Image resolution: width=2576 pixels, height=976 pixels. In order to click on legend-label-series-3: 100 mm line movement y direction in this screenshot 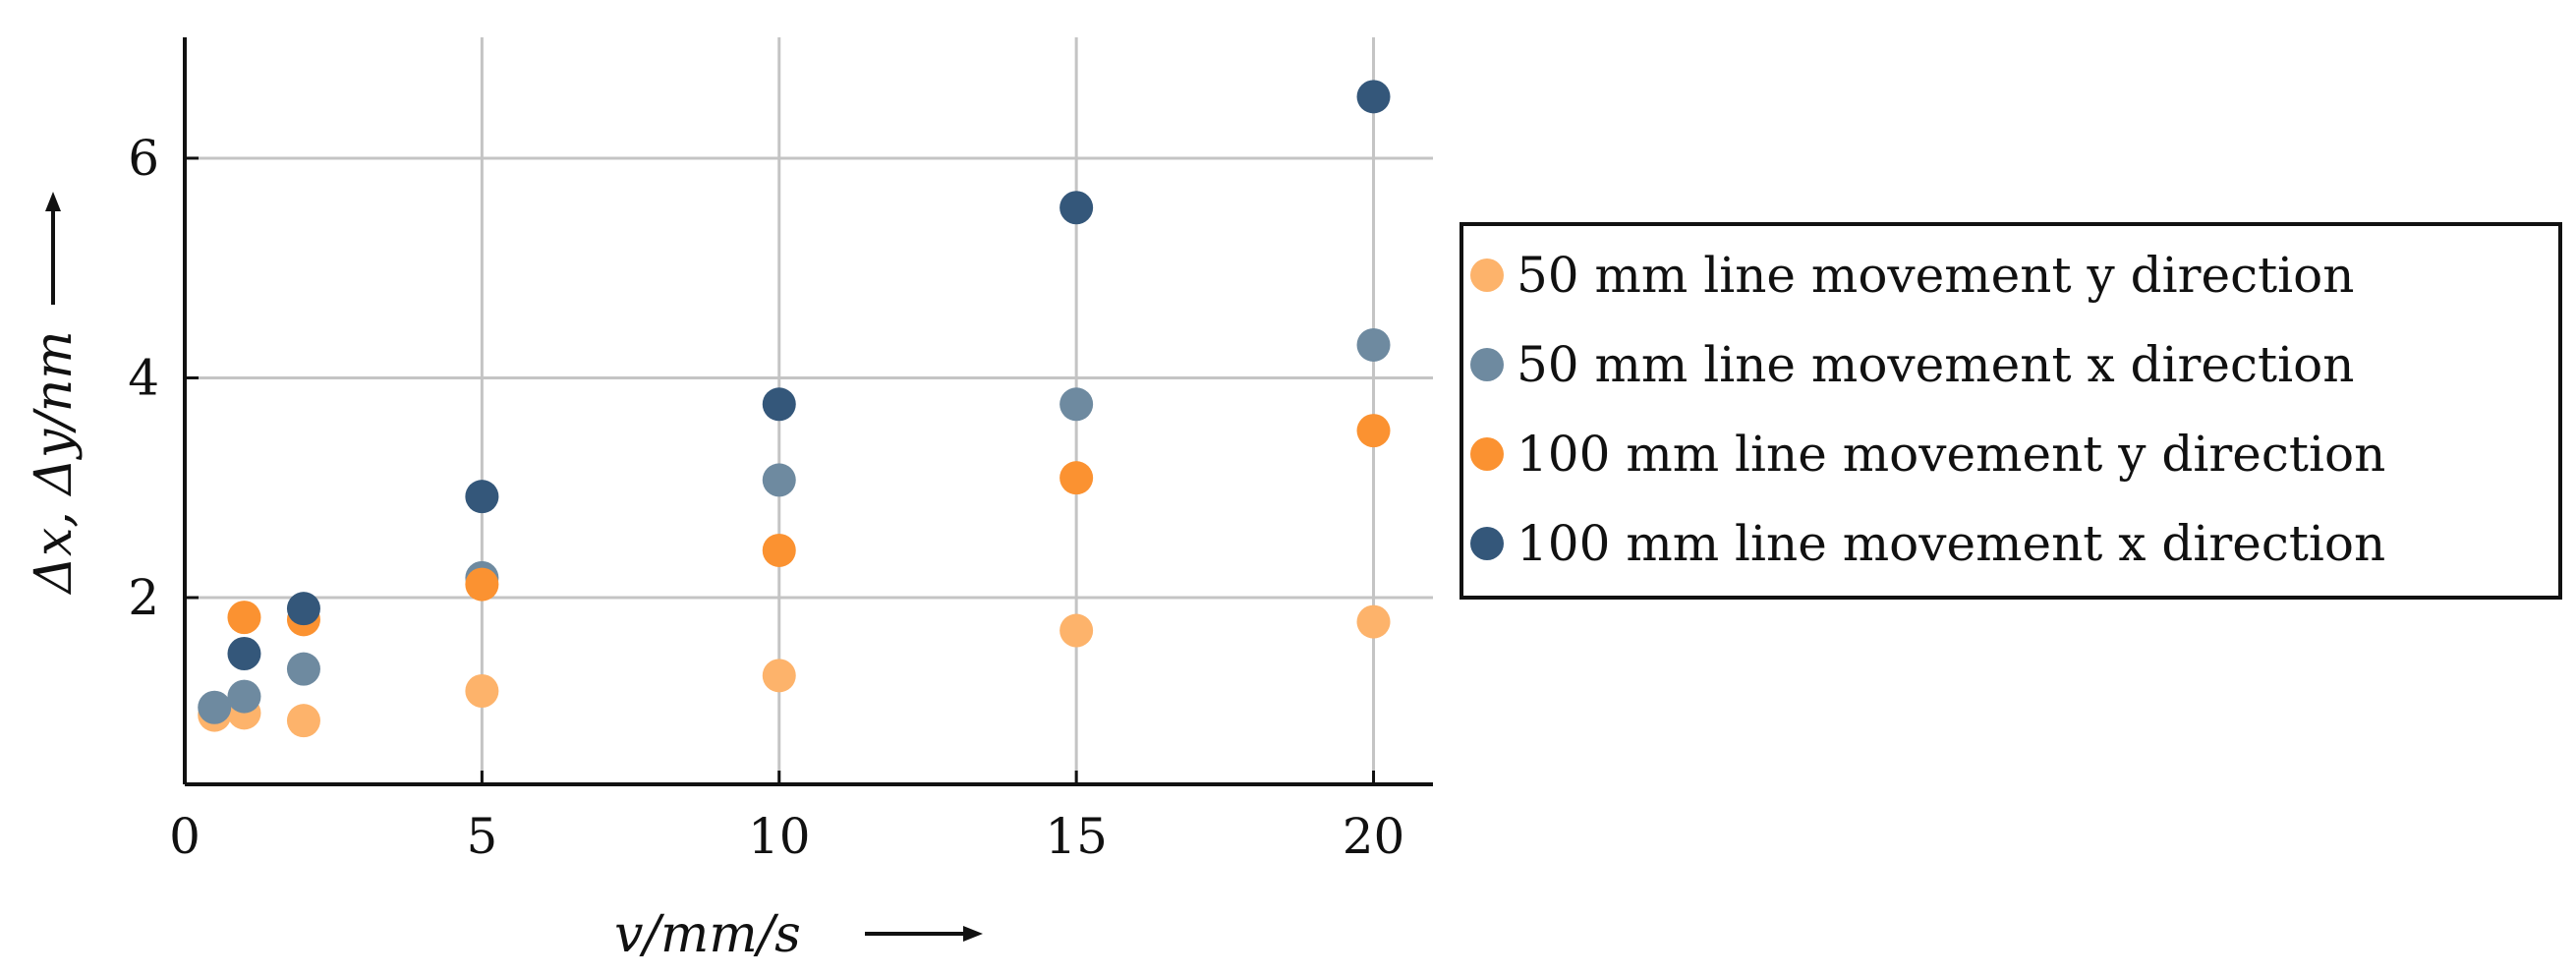, I will do `click(1951, 454)`.